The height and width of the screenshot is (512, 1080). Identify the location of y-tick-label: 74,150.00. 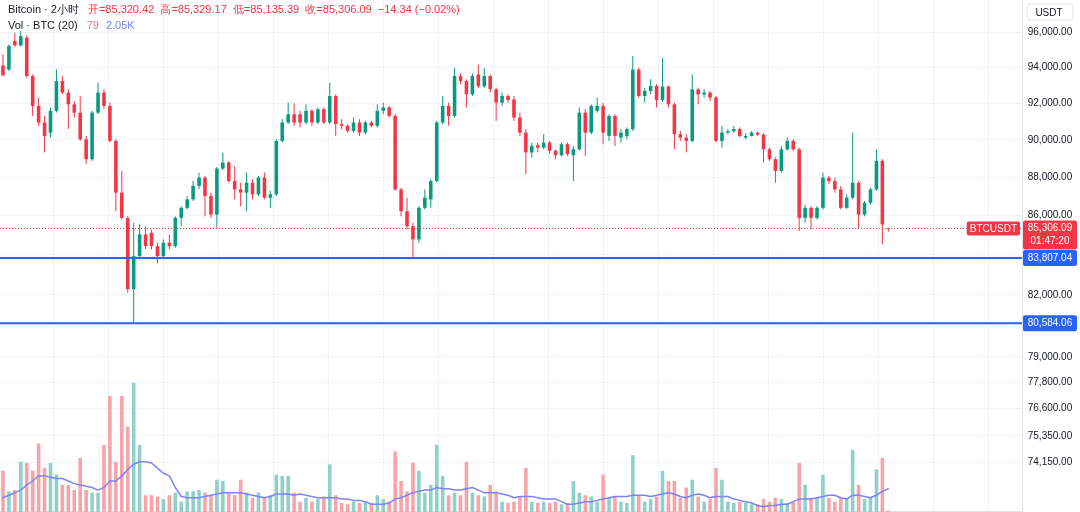
(1050, 462).